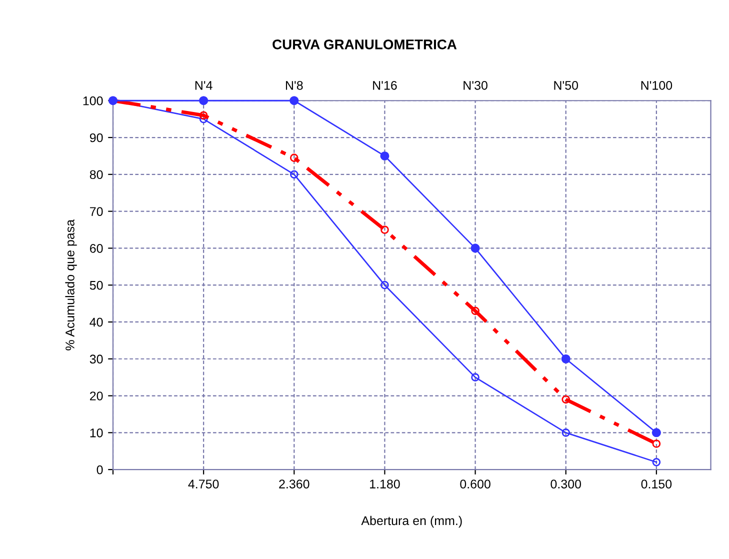  Describe the element at coordinates (93, 101) in the screenshot. I see `y-tick-label: 100` at that location.